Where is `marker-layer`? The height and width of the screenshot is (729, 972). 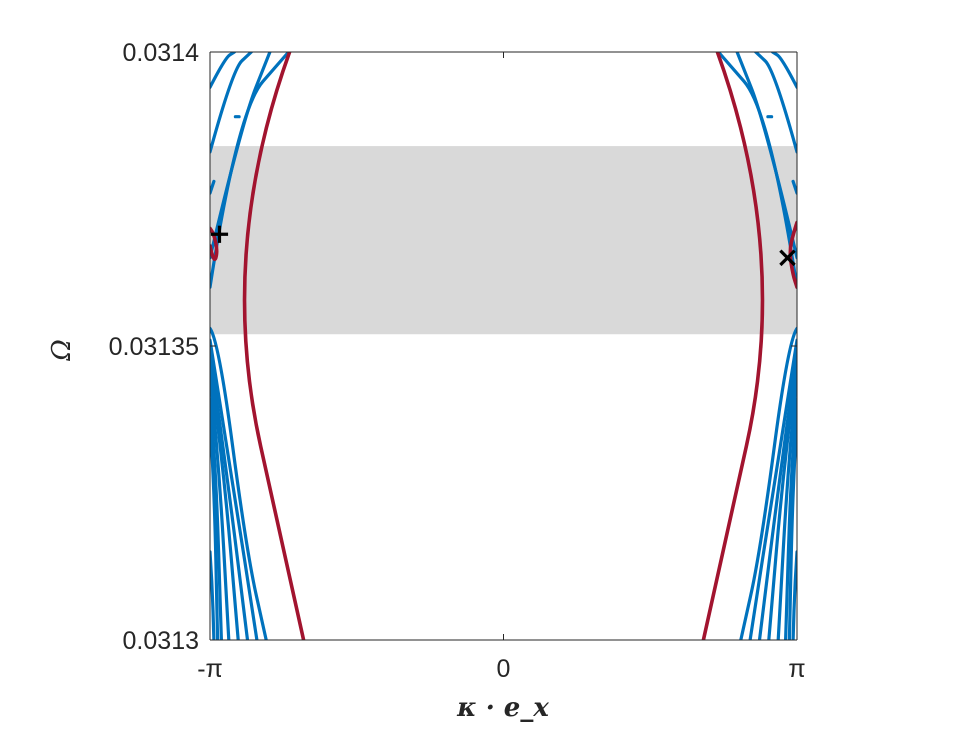
marker-layer is located at coordinates (503, 246).